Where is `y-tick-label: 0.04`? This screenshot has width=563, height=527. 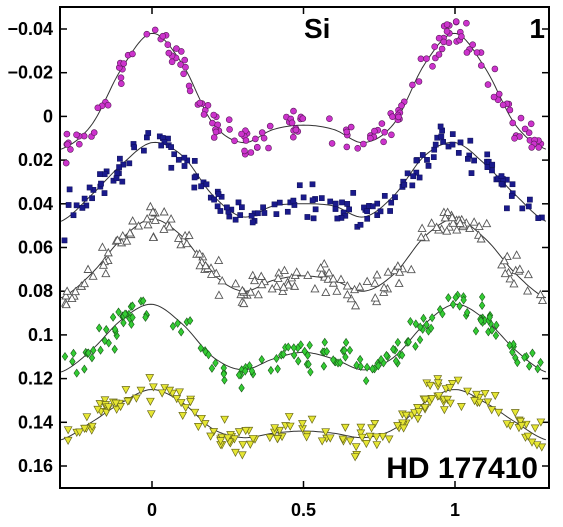
y-tick-label: 0.04 is located at coordinates (35, 204).